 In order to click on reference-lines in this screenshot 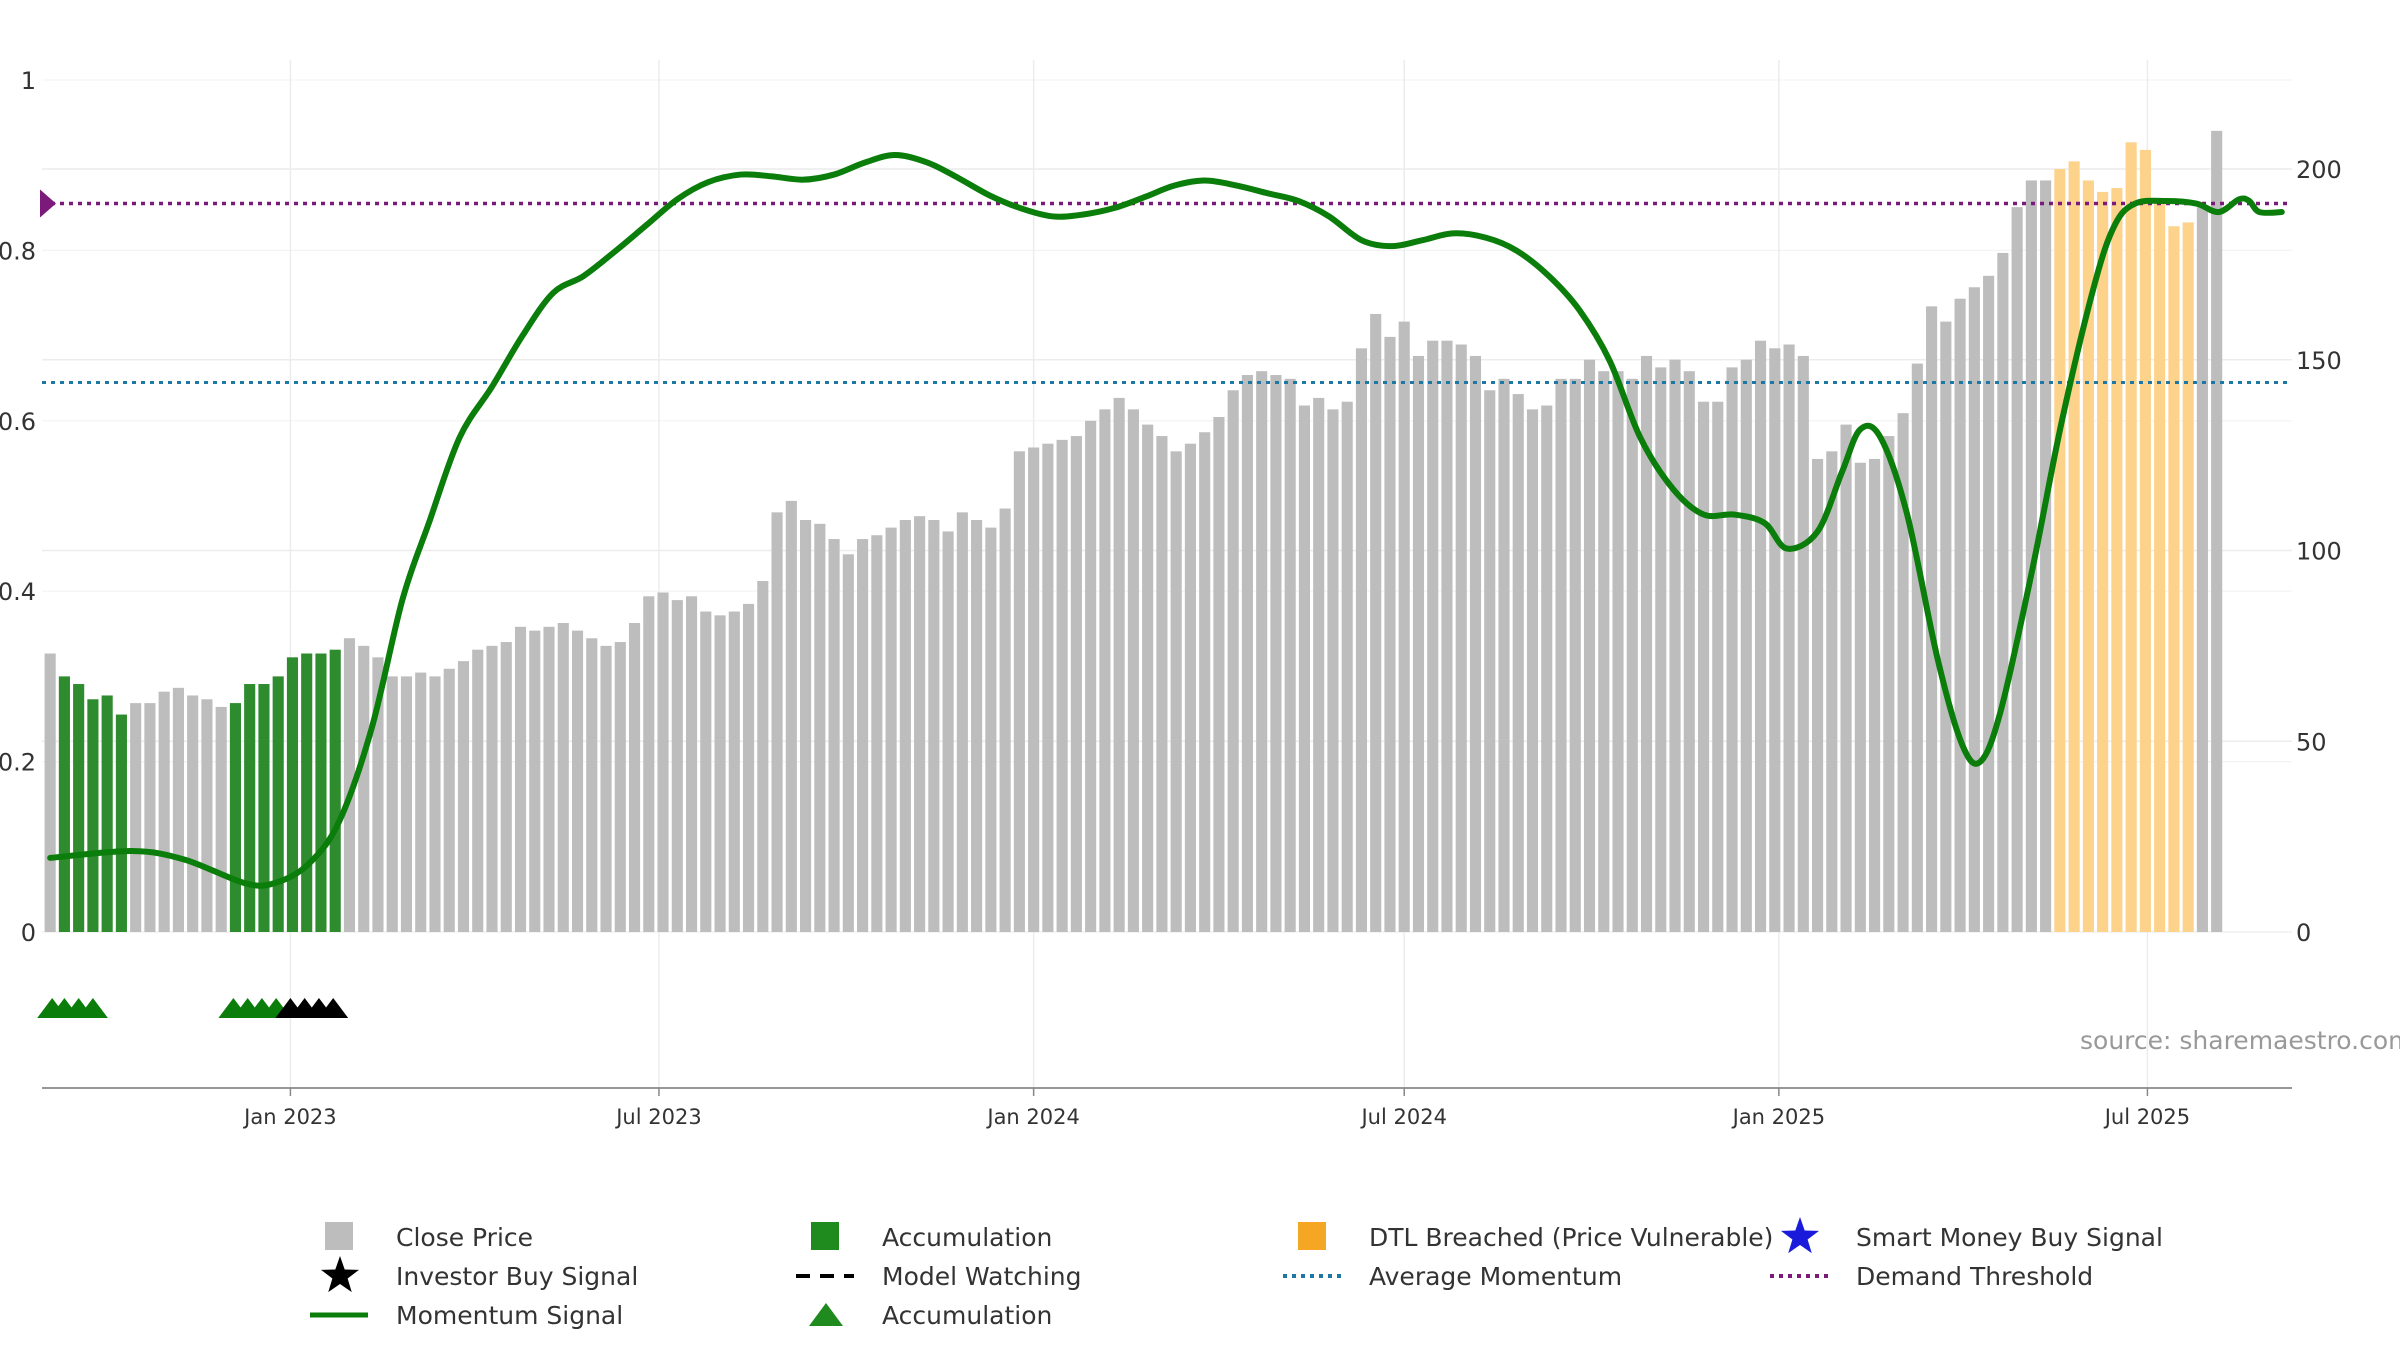, I will do `click(1166, 286)`.